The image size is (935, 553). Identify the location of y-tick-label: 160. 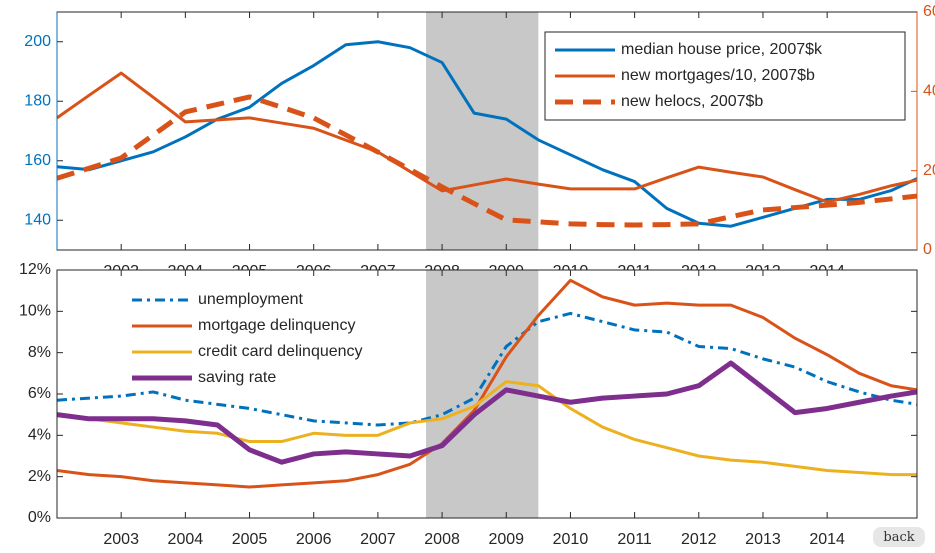
(37, 160).